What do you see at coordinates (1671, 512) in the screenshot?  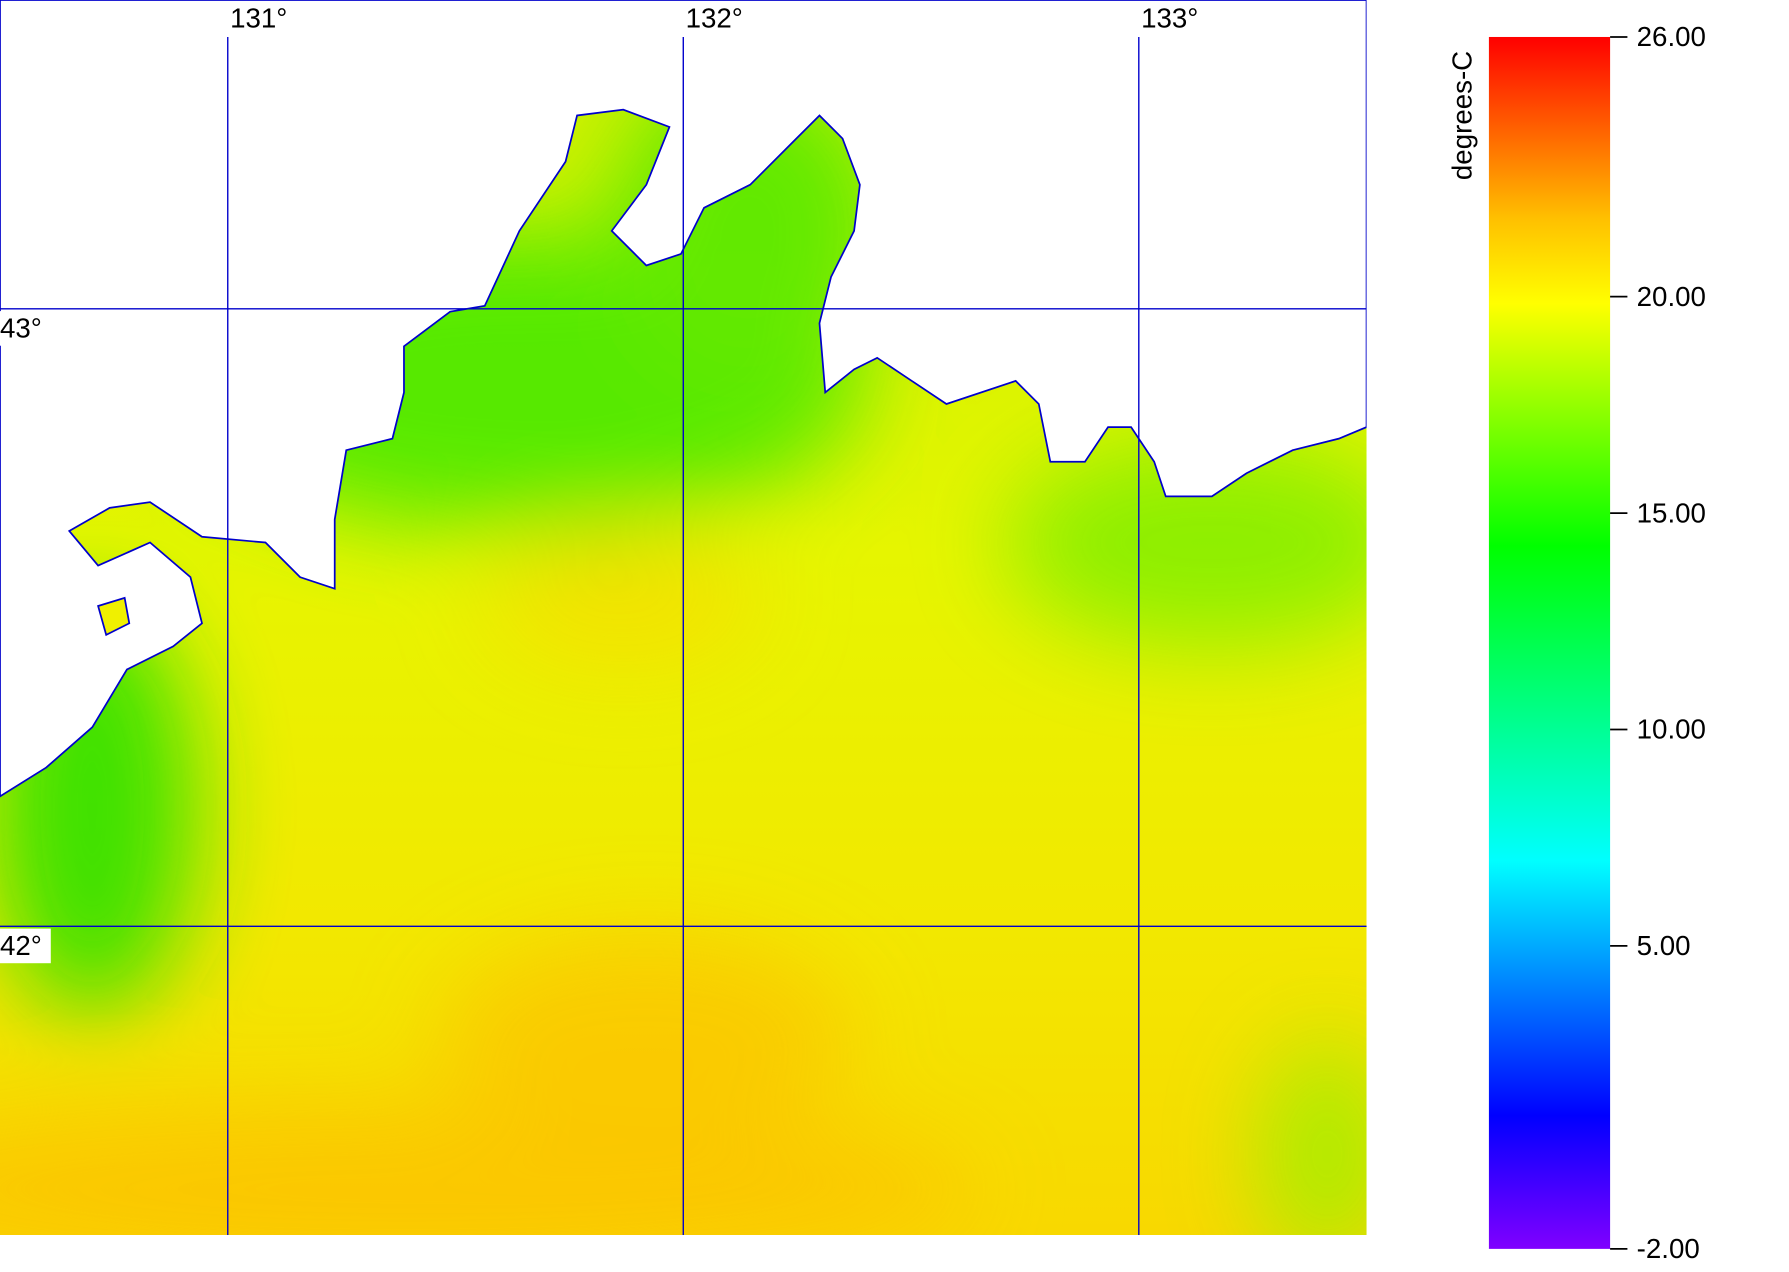 I see `colorbar-tick-label: 15.00` at bounding box center [1671, 512].